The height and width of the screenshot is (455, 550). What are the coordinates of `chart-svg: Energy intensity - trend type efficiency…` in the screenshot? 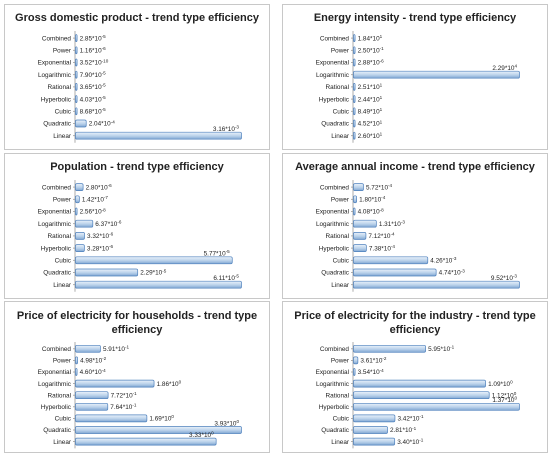 It's located at (417, 77).